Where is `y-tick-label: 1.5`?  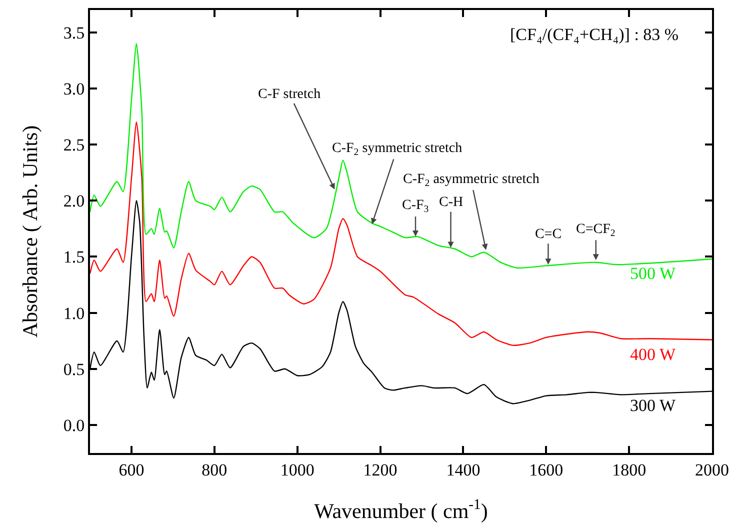 y-tick-label: 1.5 is located at coordinates (74, 257).